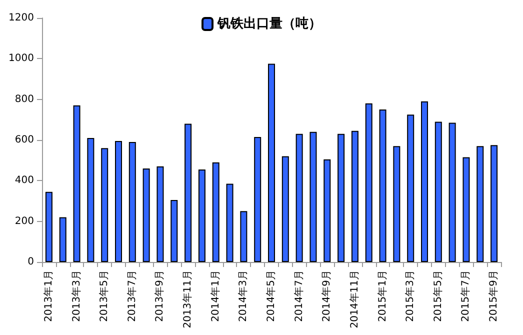 The height and width of the screenshot is (335, 523). I want to click on x-tick-label: 2015年9月, so click(494, 296).